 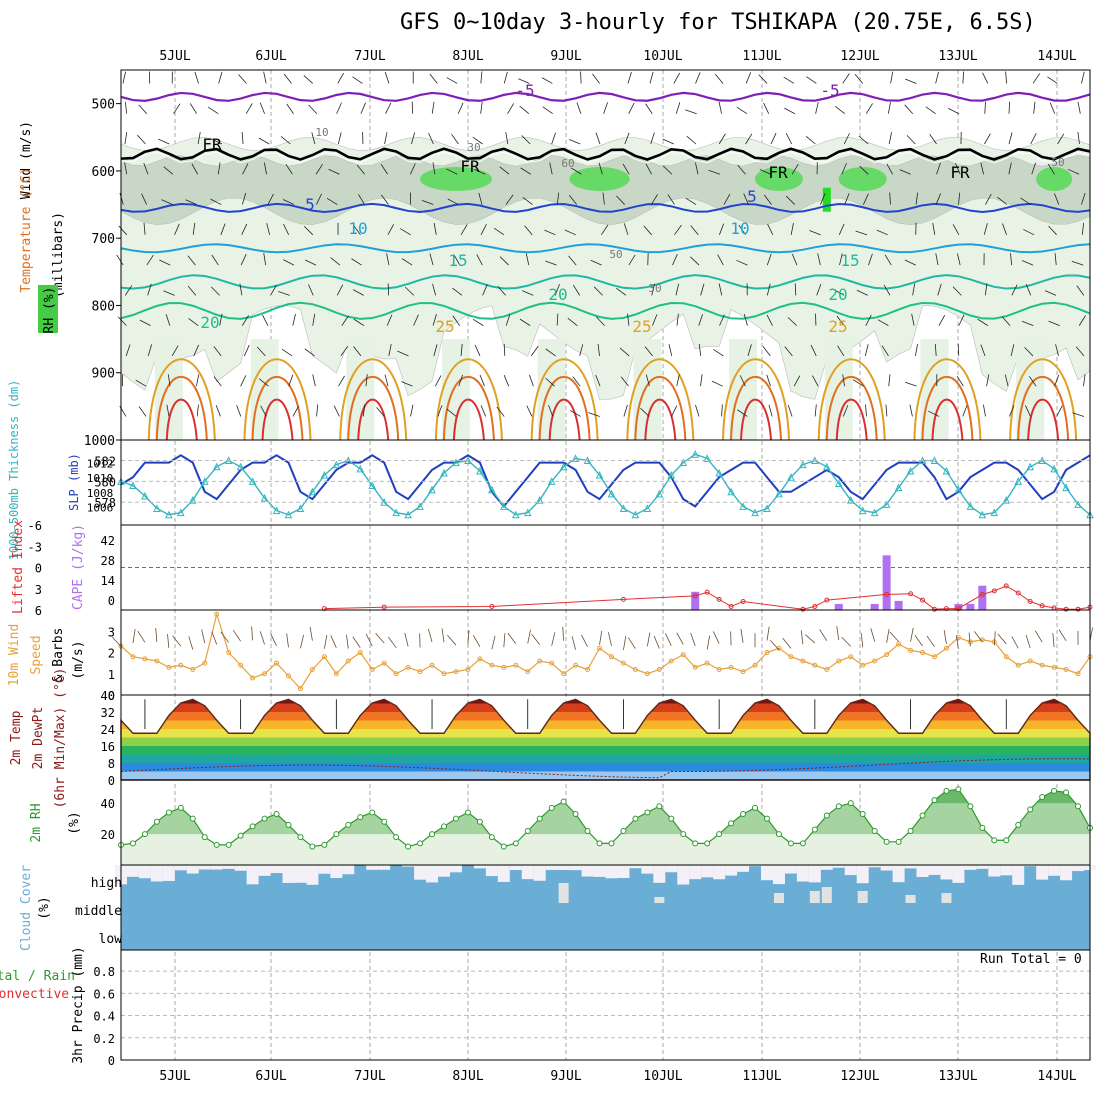 What do you see at coordinates (662, 56) in the screenshot?
I see `day-label-top: 10JUL` at bounding box center [662, 56].